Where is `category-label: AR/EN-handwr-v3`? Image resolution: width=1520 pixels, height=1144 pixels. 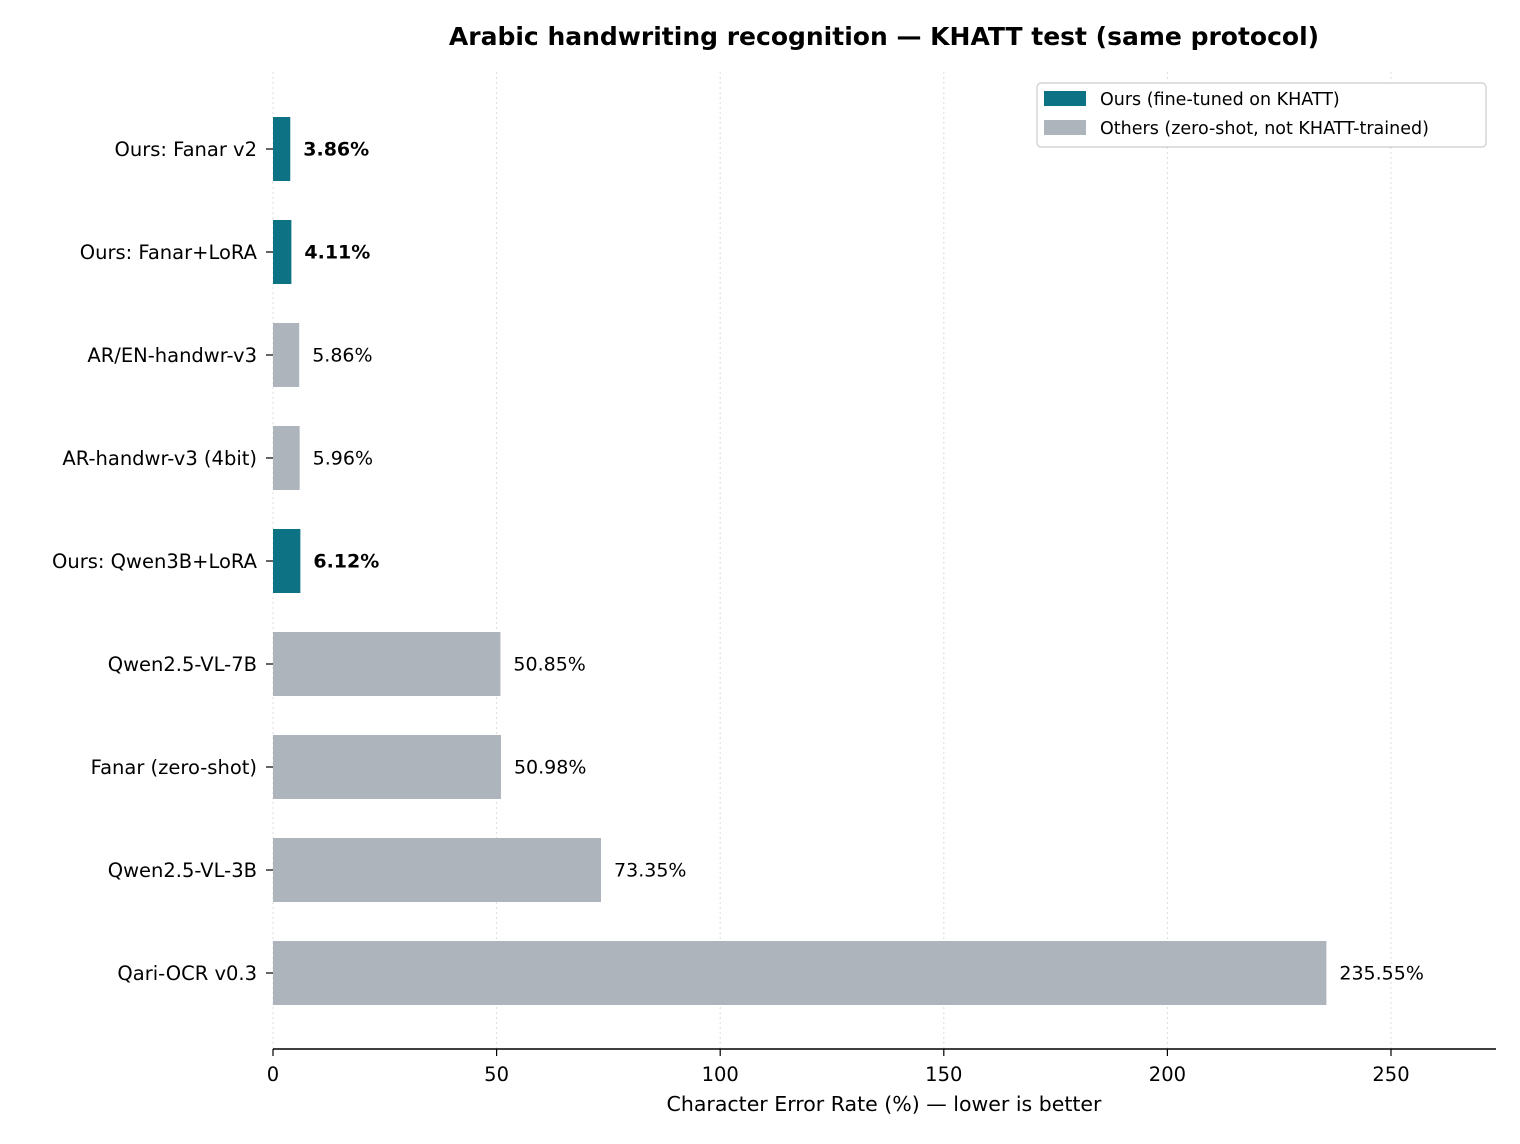 category-label: AR/EN-handwr-v3 is located at coordinates (172, 355).